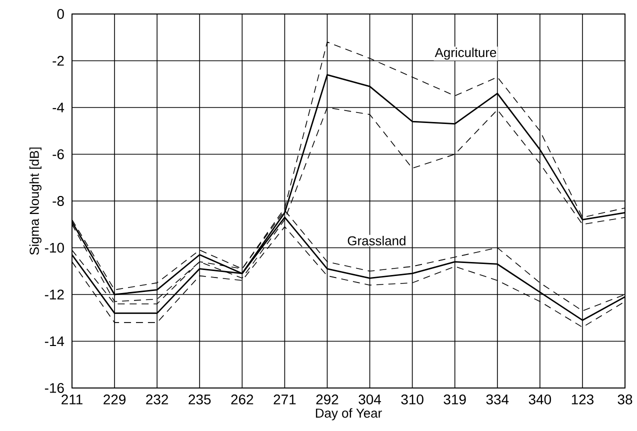  I want to click on x-tick-label: 38, so click(625, 399).